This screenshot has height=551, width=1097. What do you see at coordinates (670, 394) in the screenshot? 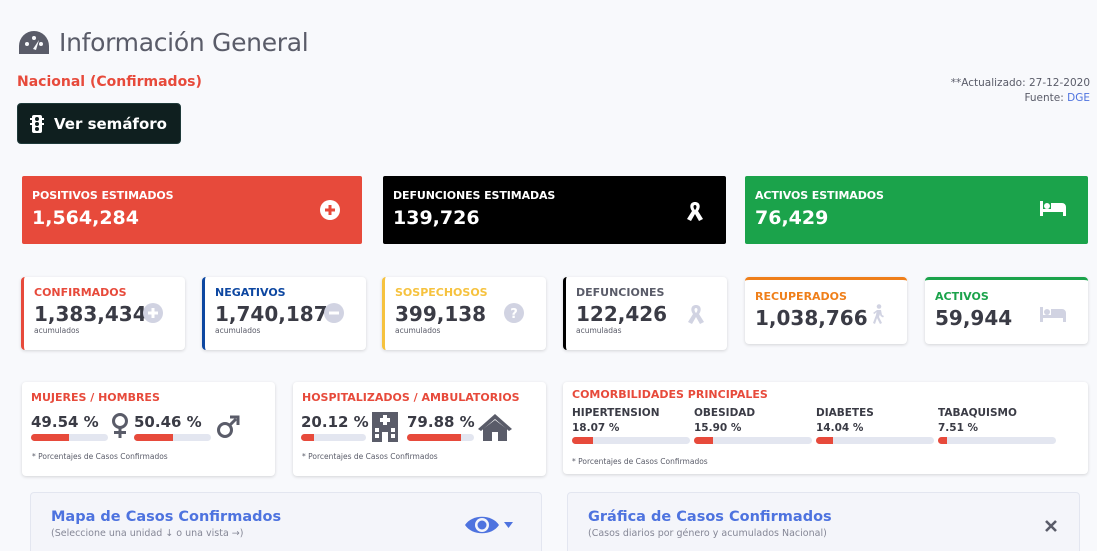
I see `comorbidities-title: COMORBILIDADES PRINCIPALES` at bounding box center [670, 394].